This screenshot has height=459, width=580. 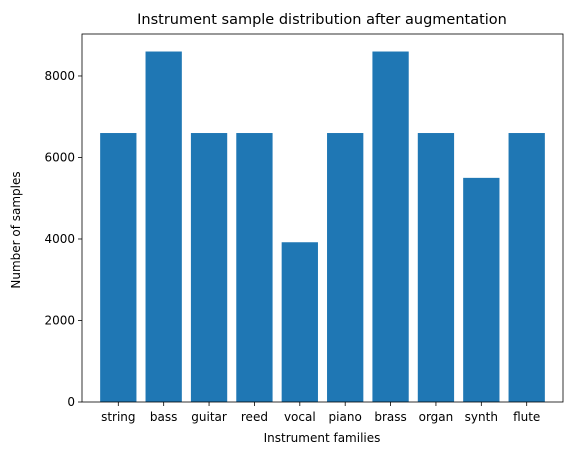 I want to click on bar-piano, so click(x=345, y=267).